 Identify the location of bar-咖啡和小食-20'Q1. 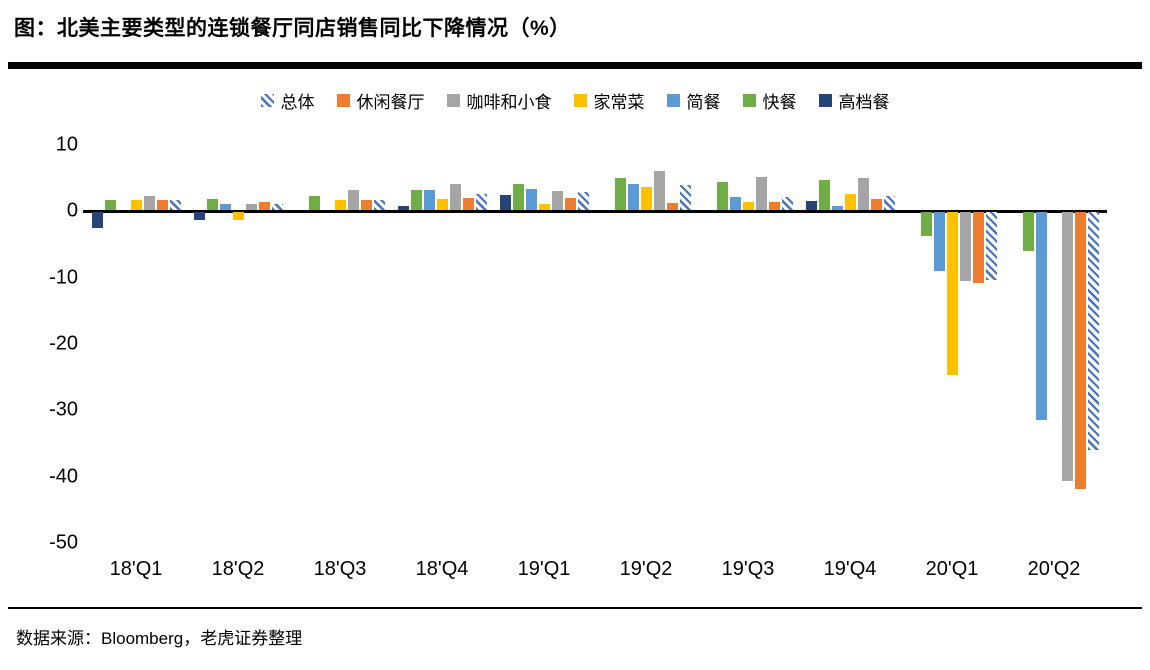
(965, 247).